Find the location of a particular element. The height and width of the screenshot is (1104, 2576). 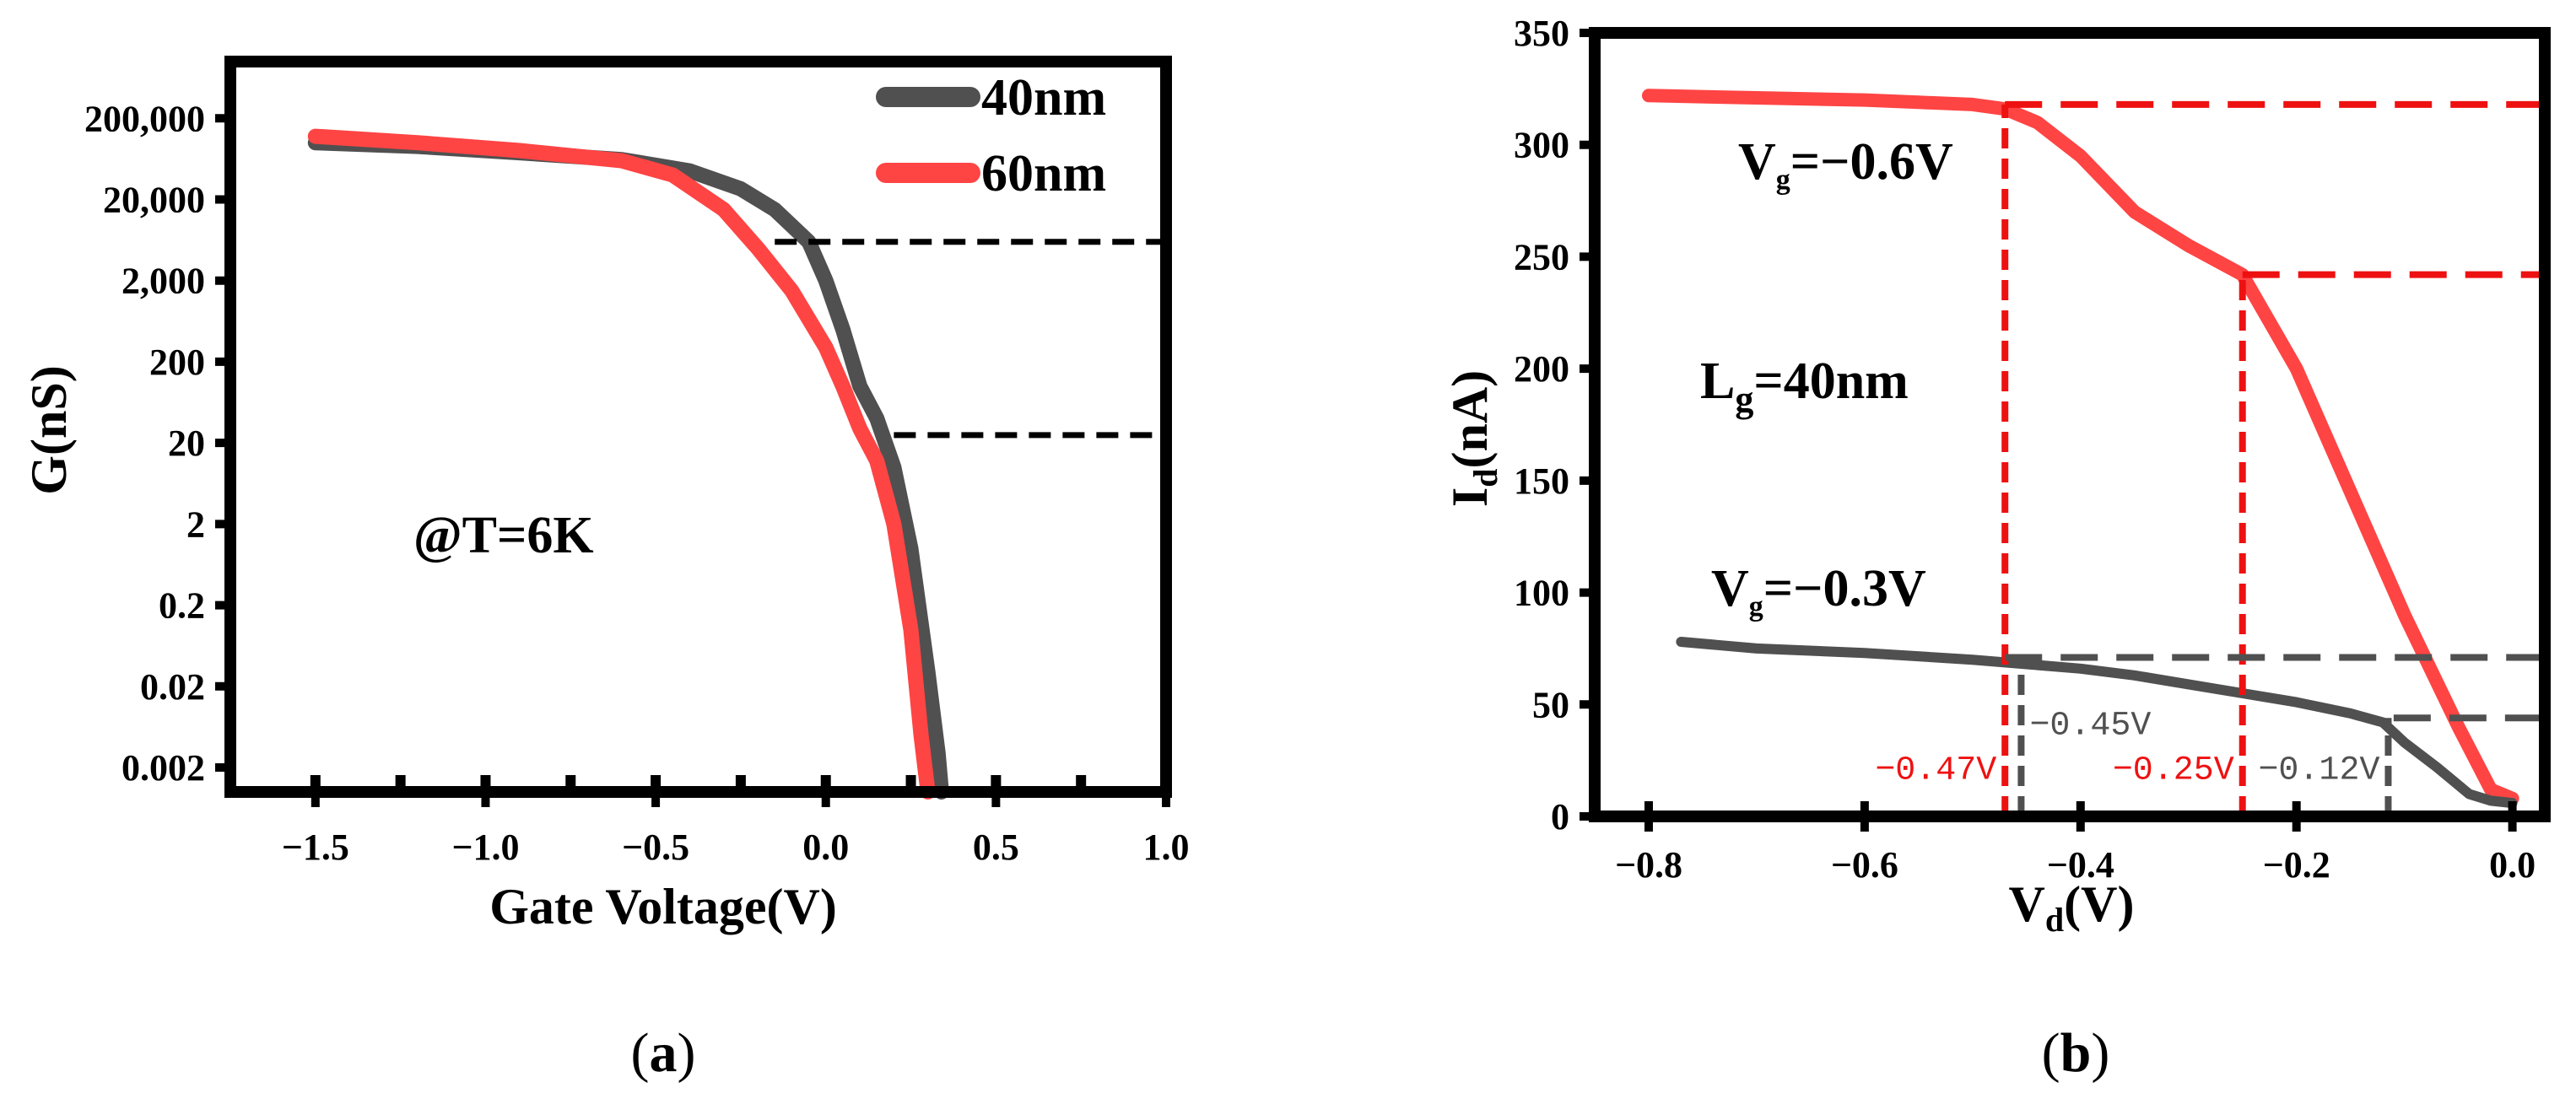

y-tick-label: 20 is located at coordinates (186, 443).